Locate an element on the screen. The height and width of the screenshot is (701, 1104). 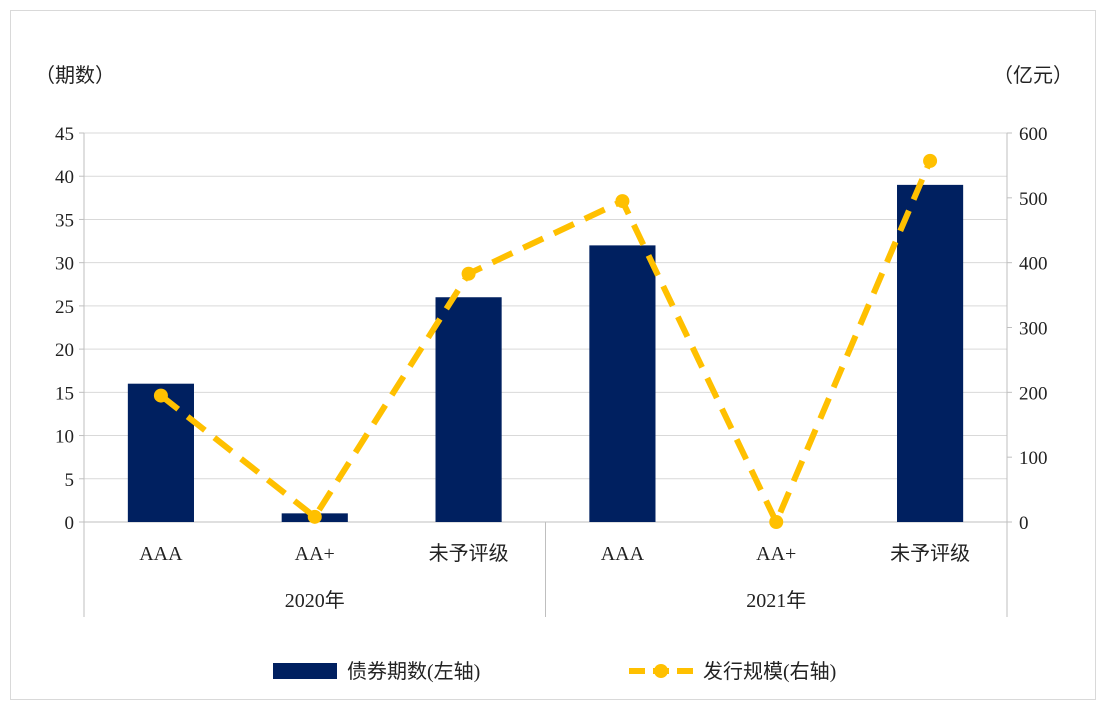
group-label: 2021年 is located at coordinates (776, 600).